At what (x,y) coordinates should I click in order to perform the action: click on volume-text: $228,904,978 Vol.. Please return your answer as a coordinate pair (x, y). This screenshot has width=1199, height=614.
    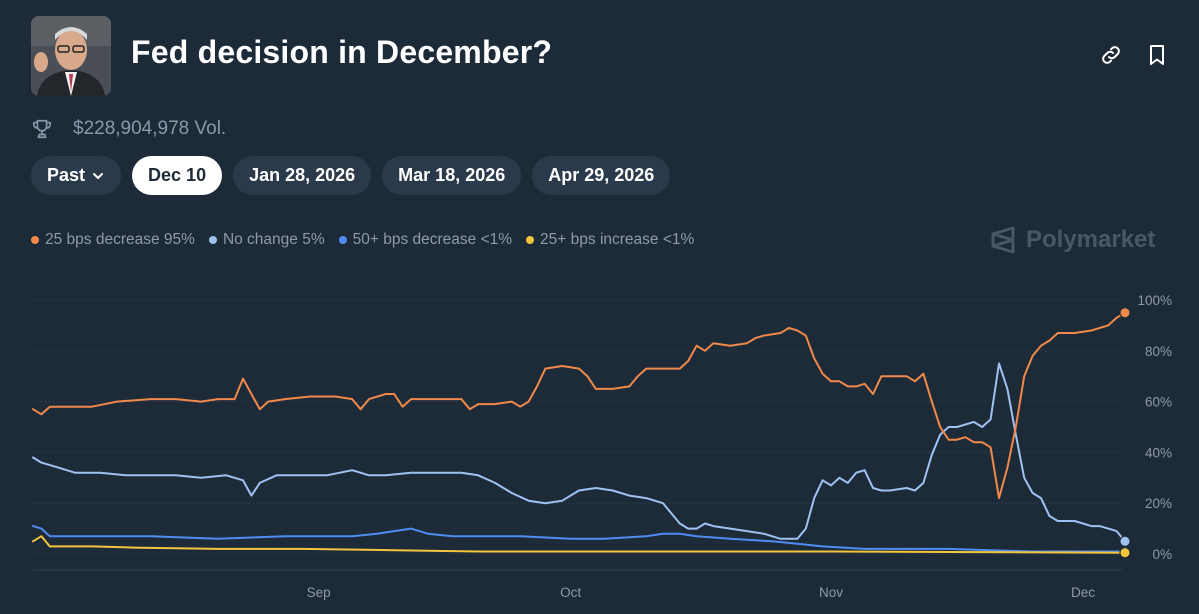
    Looking at the image, I should click on (150, 128).